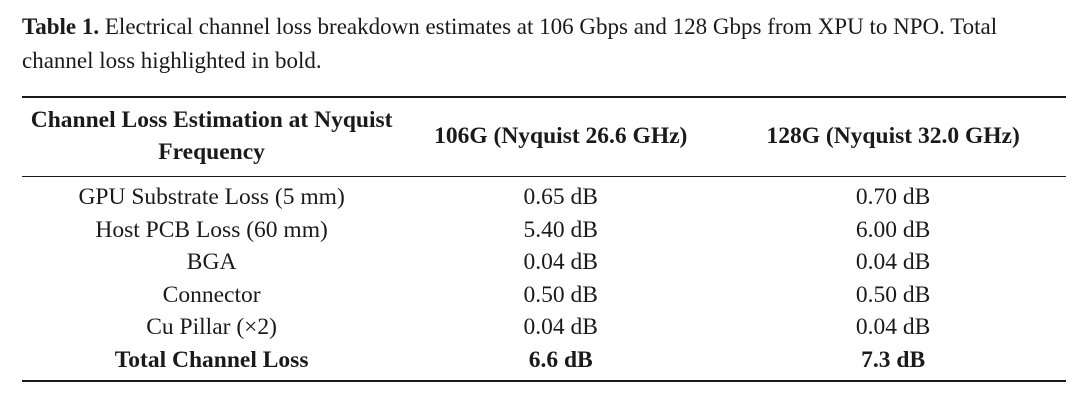  Describe the element at coordinates (61, 26) in the screenshot. I see `caption-label: Table 1.` at that location.